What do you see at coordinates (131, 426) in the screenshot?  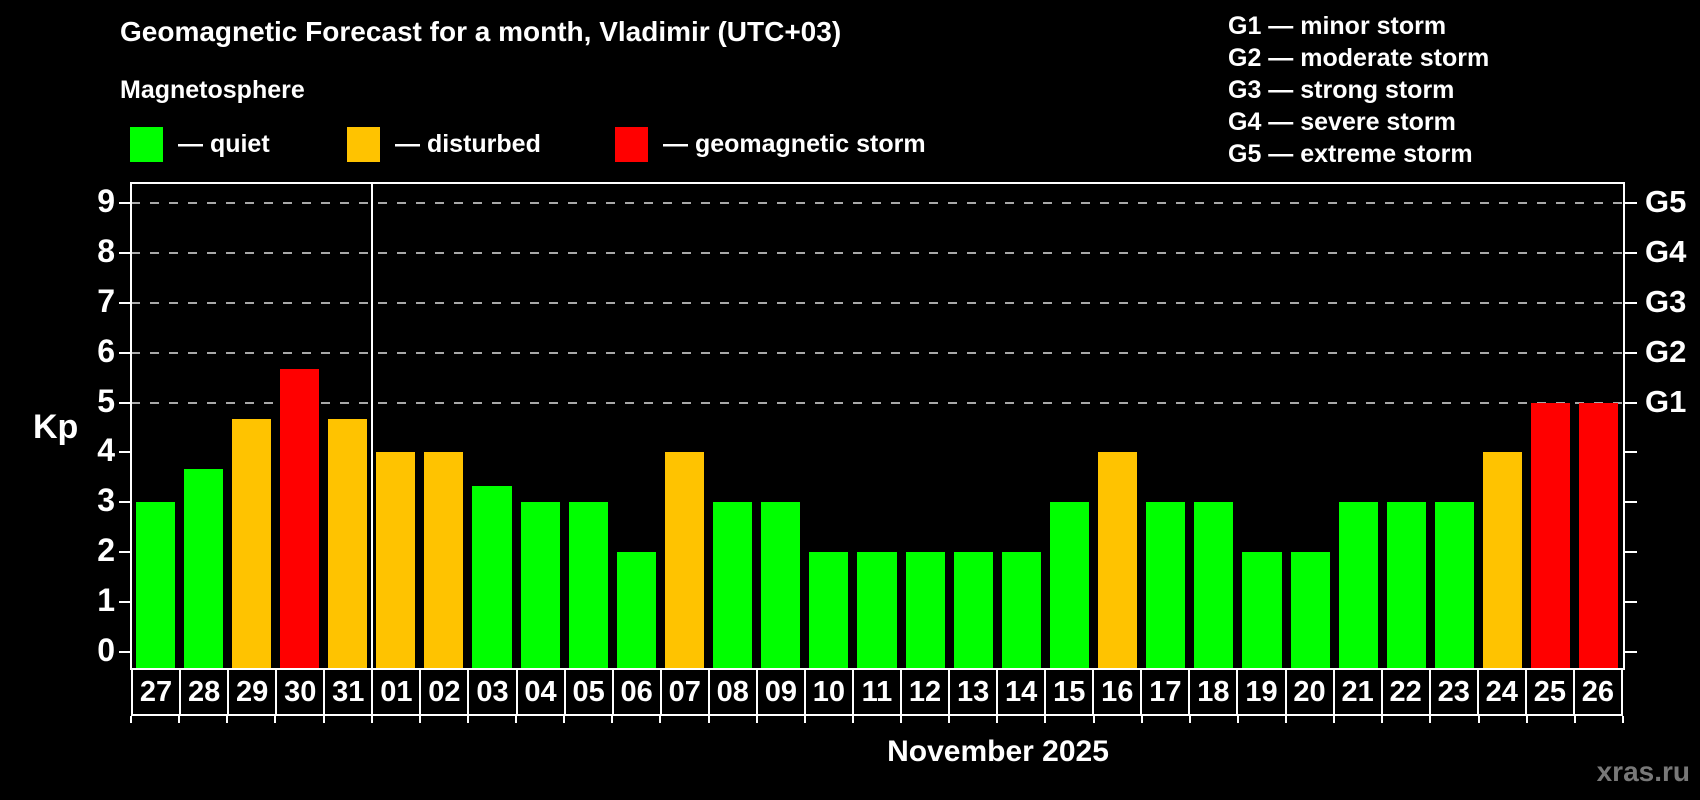 I see `plot-left-spine` at bounding box center [131, 426].